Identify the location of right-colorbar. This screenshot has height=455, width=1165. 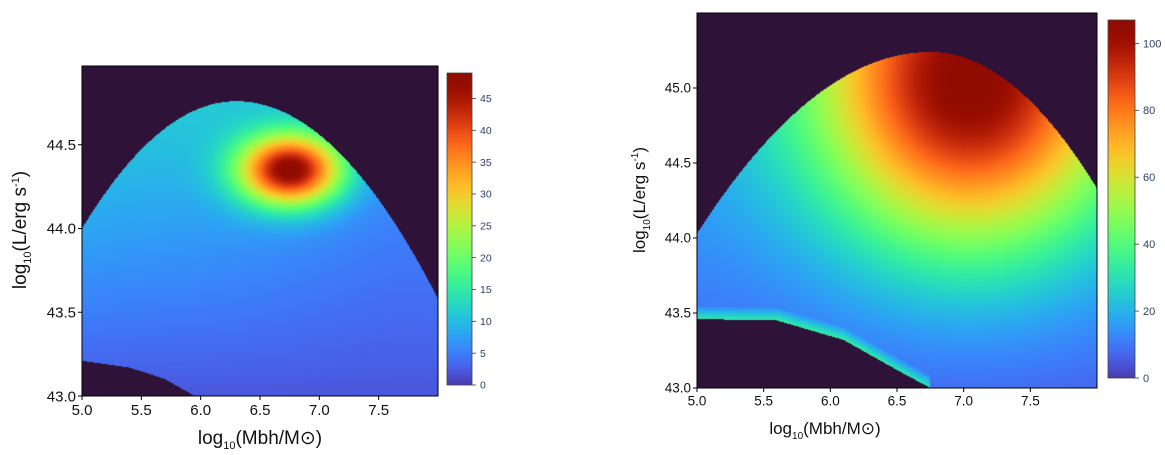
(1121, 199).